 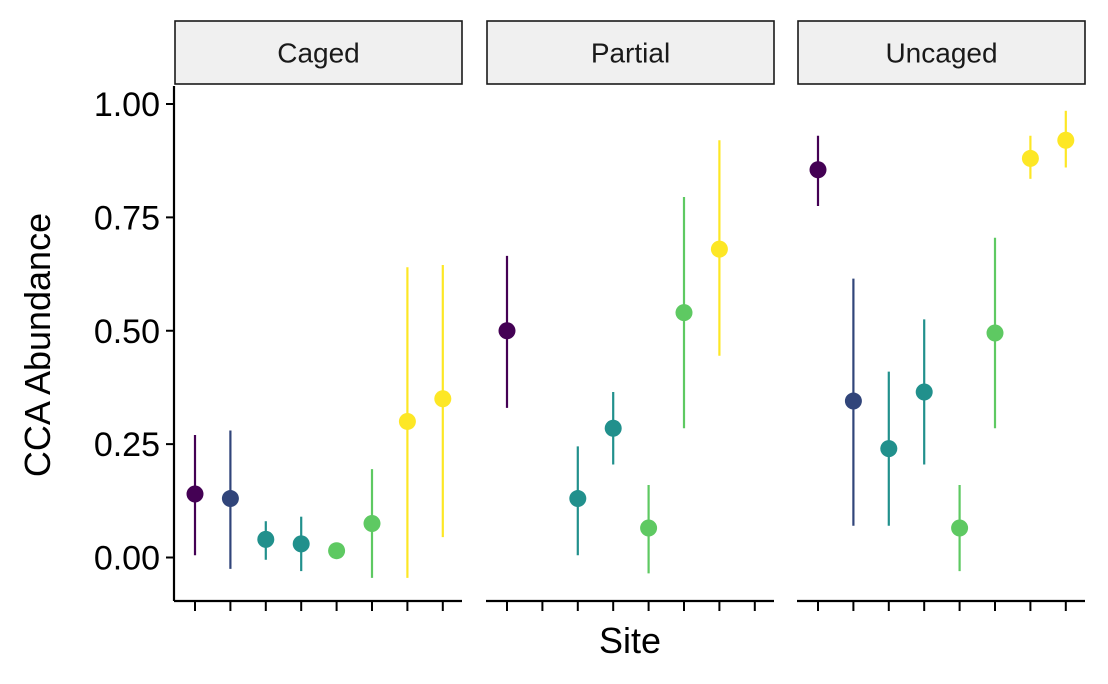 I want to click on y-tick-label: 0.25, so click(x=127, y=445).